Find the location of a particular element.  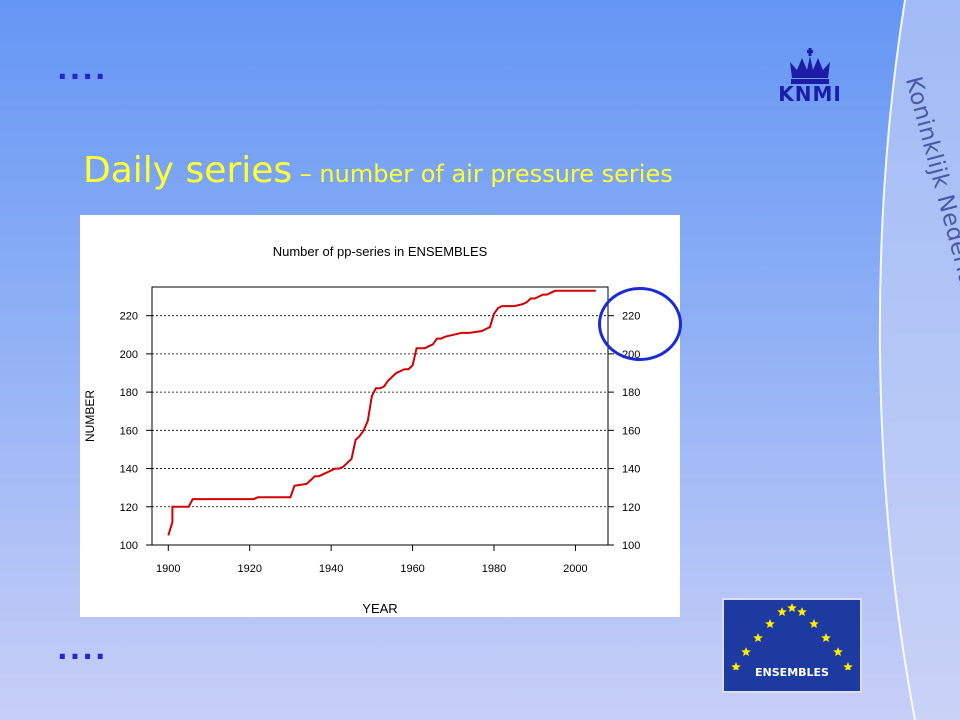

y-tick-label-right: 160 is located at coordinates (631, 431).